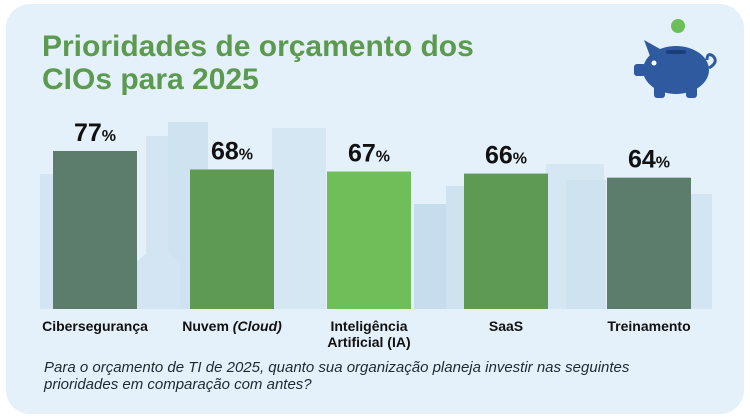 This screenshot has height=418, width=750. I want to click on value-label-4: 64%, so click(649, 160).